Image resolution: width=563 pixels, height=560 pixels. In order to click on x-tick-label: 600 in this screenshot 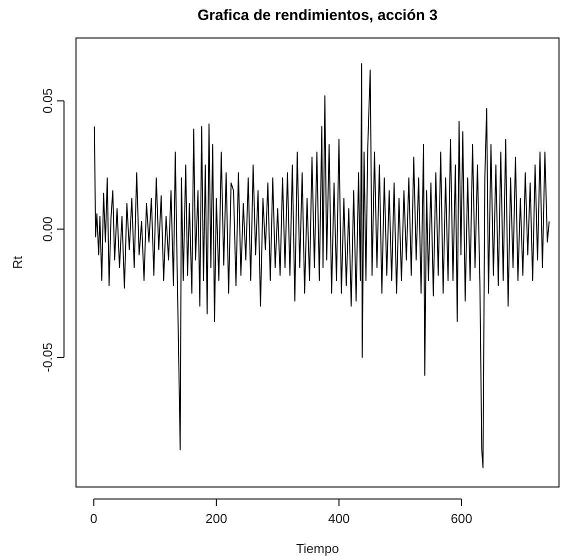, I will do `click(461, 518)`.